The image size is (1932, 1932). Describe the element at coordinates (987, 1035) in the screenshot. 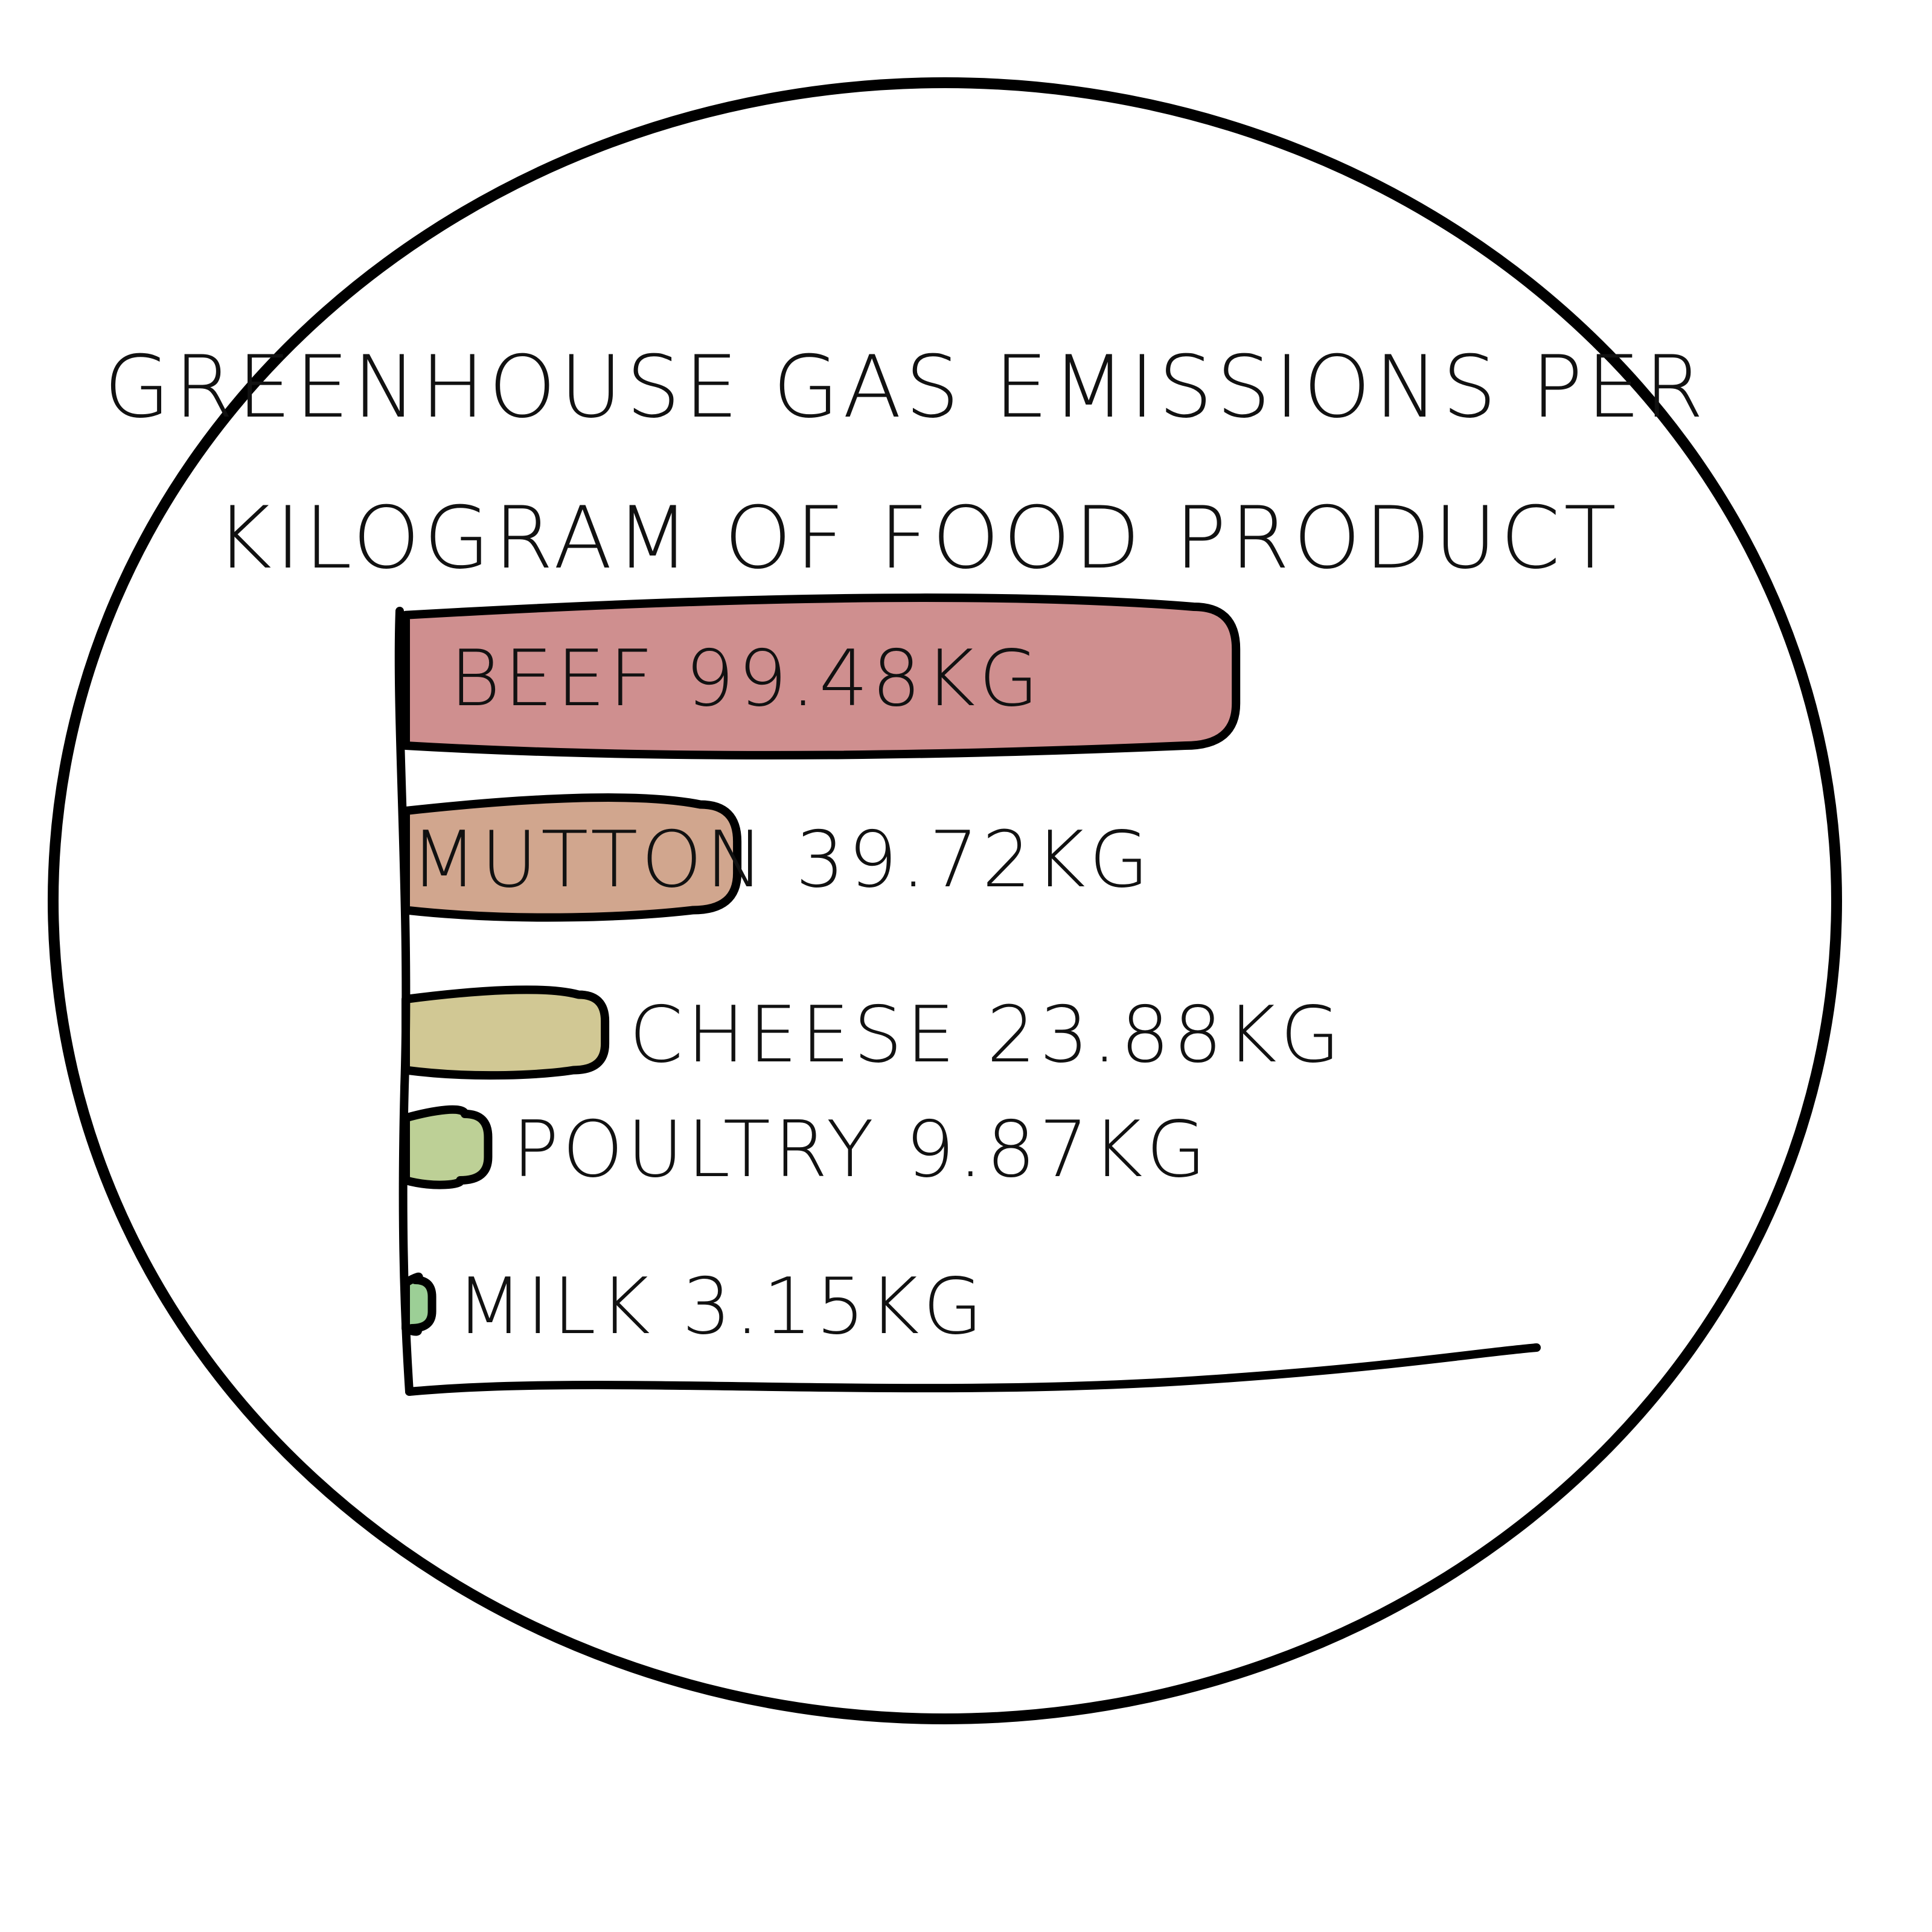

I see `bar-label-cheese: CHEESE 23.88KG` at that location.